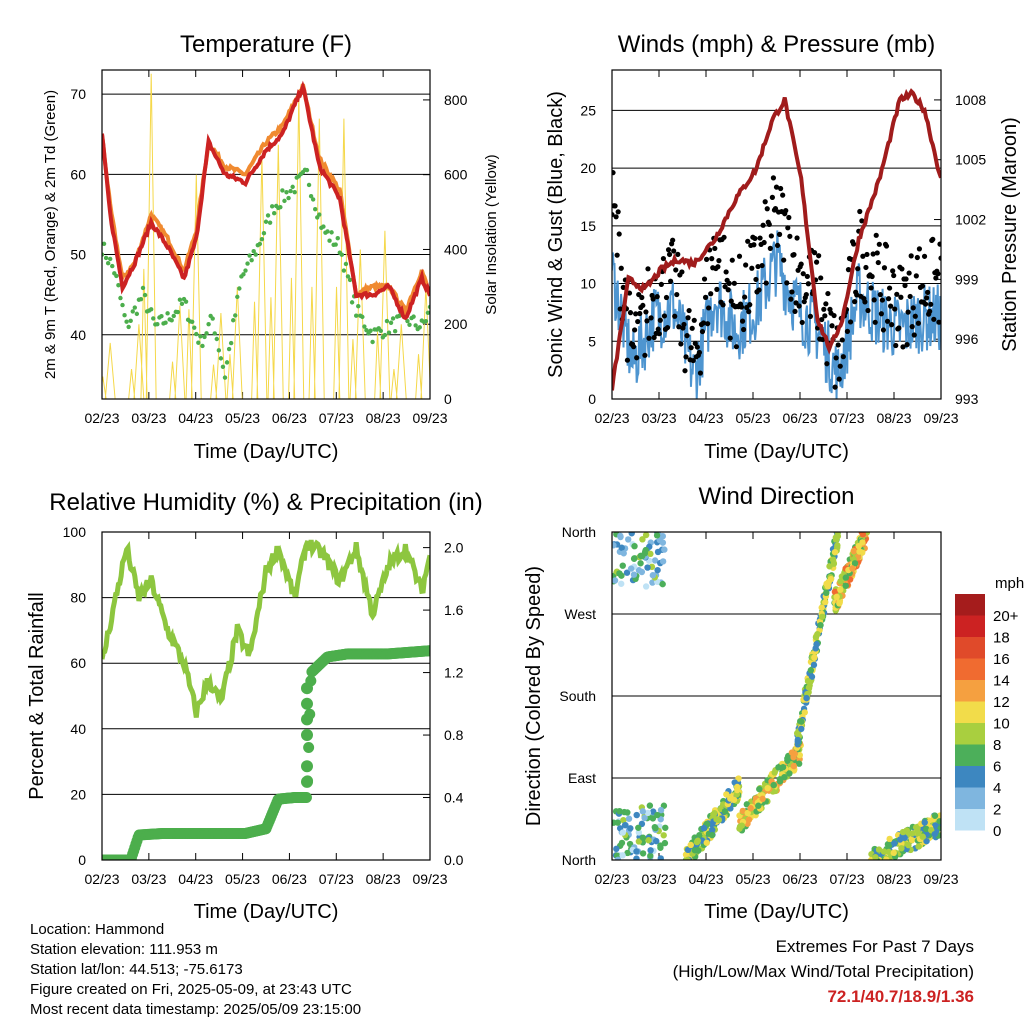  What do you see at coordinates (705, 418) in the screenshot?
I see `panel1-xtick-label: 04/23` at bounding box center [705, 418].